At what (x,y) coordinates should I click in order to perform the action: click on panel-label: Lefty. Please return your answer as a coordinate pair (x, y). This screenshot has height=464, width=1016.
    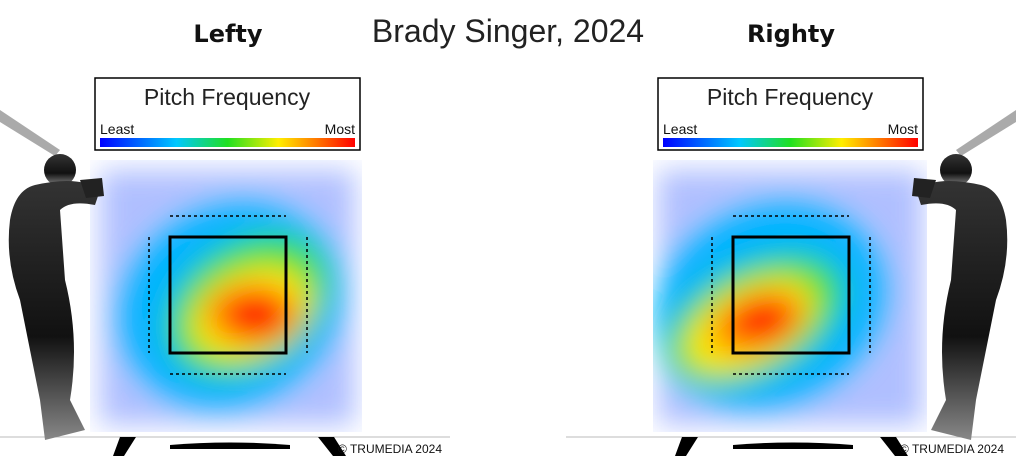
    Looking at the image, I should click on (227, 34).